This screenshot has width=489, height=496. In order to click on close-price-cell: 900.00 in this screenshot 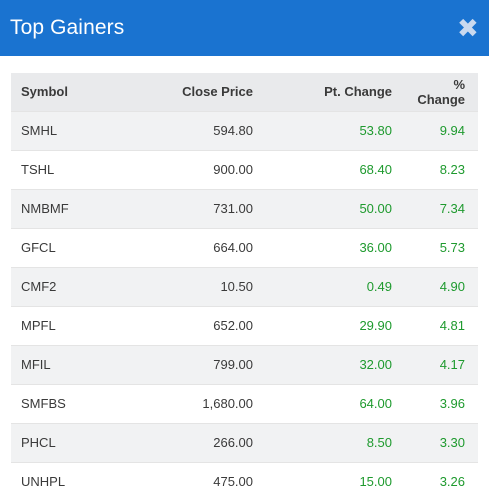, I will do `click(233, 169)`.